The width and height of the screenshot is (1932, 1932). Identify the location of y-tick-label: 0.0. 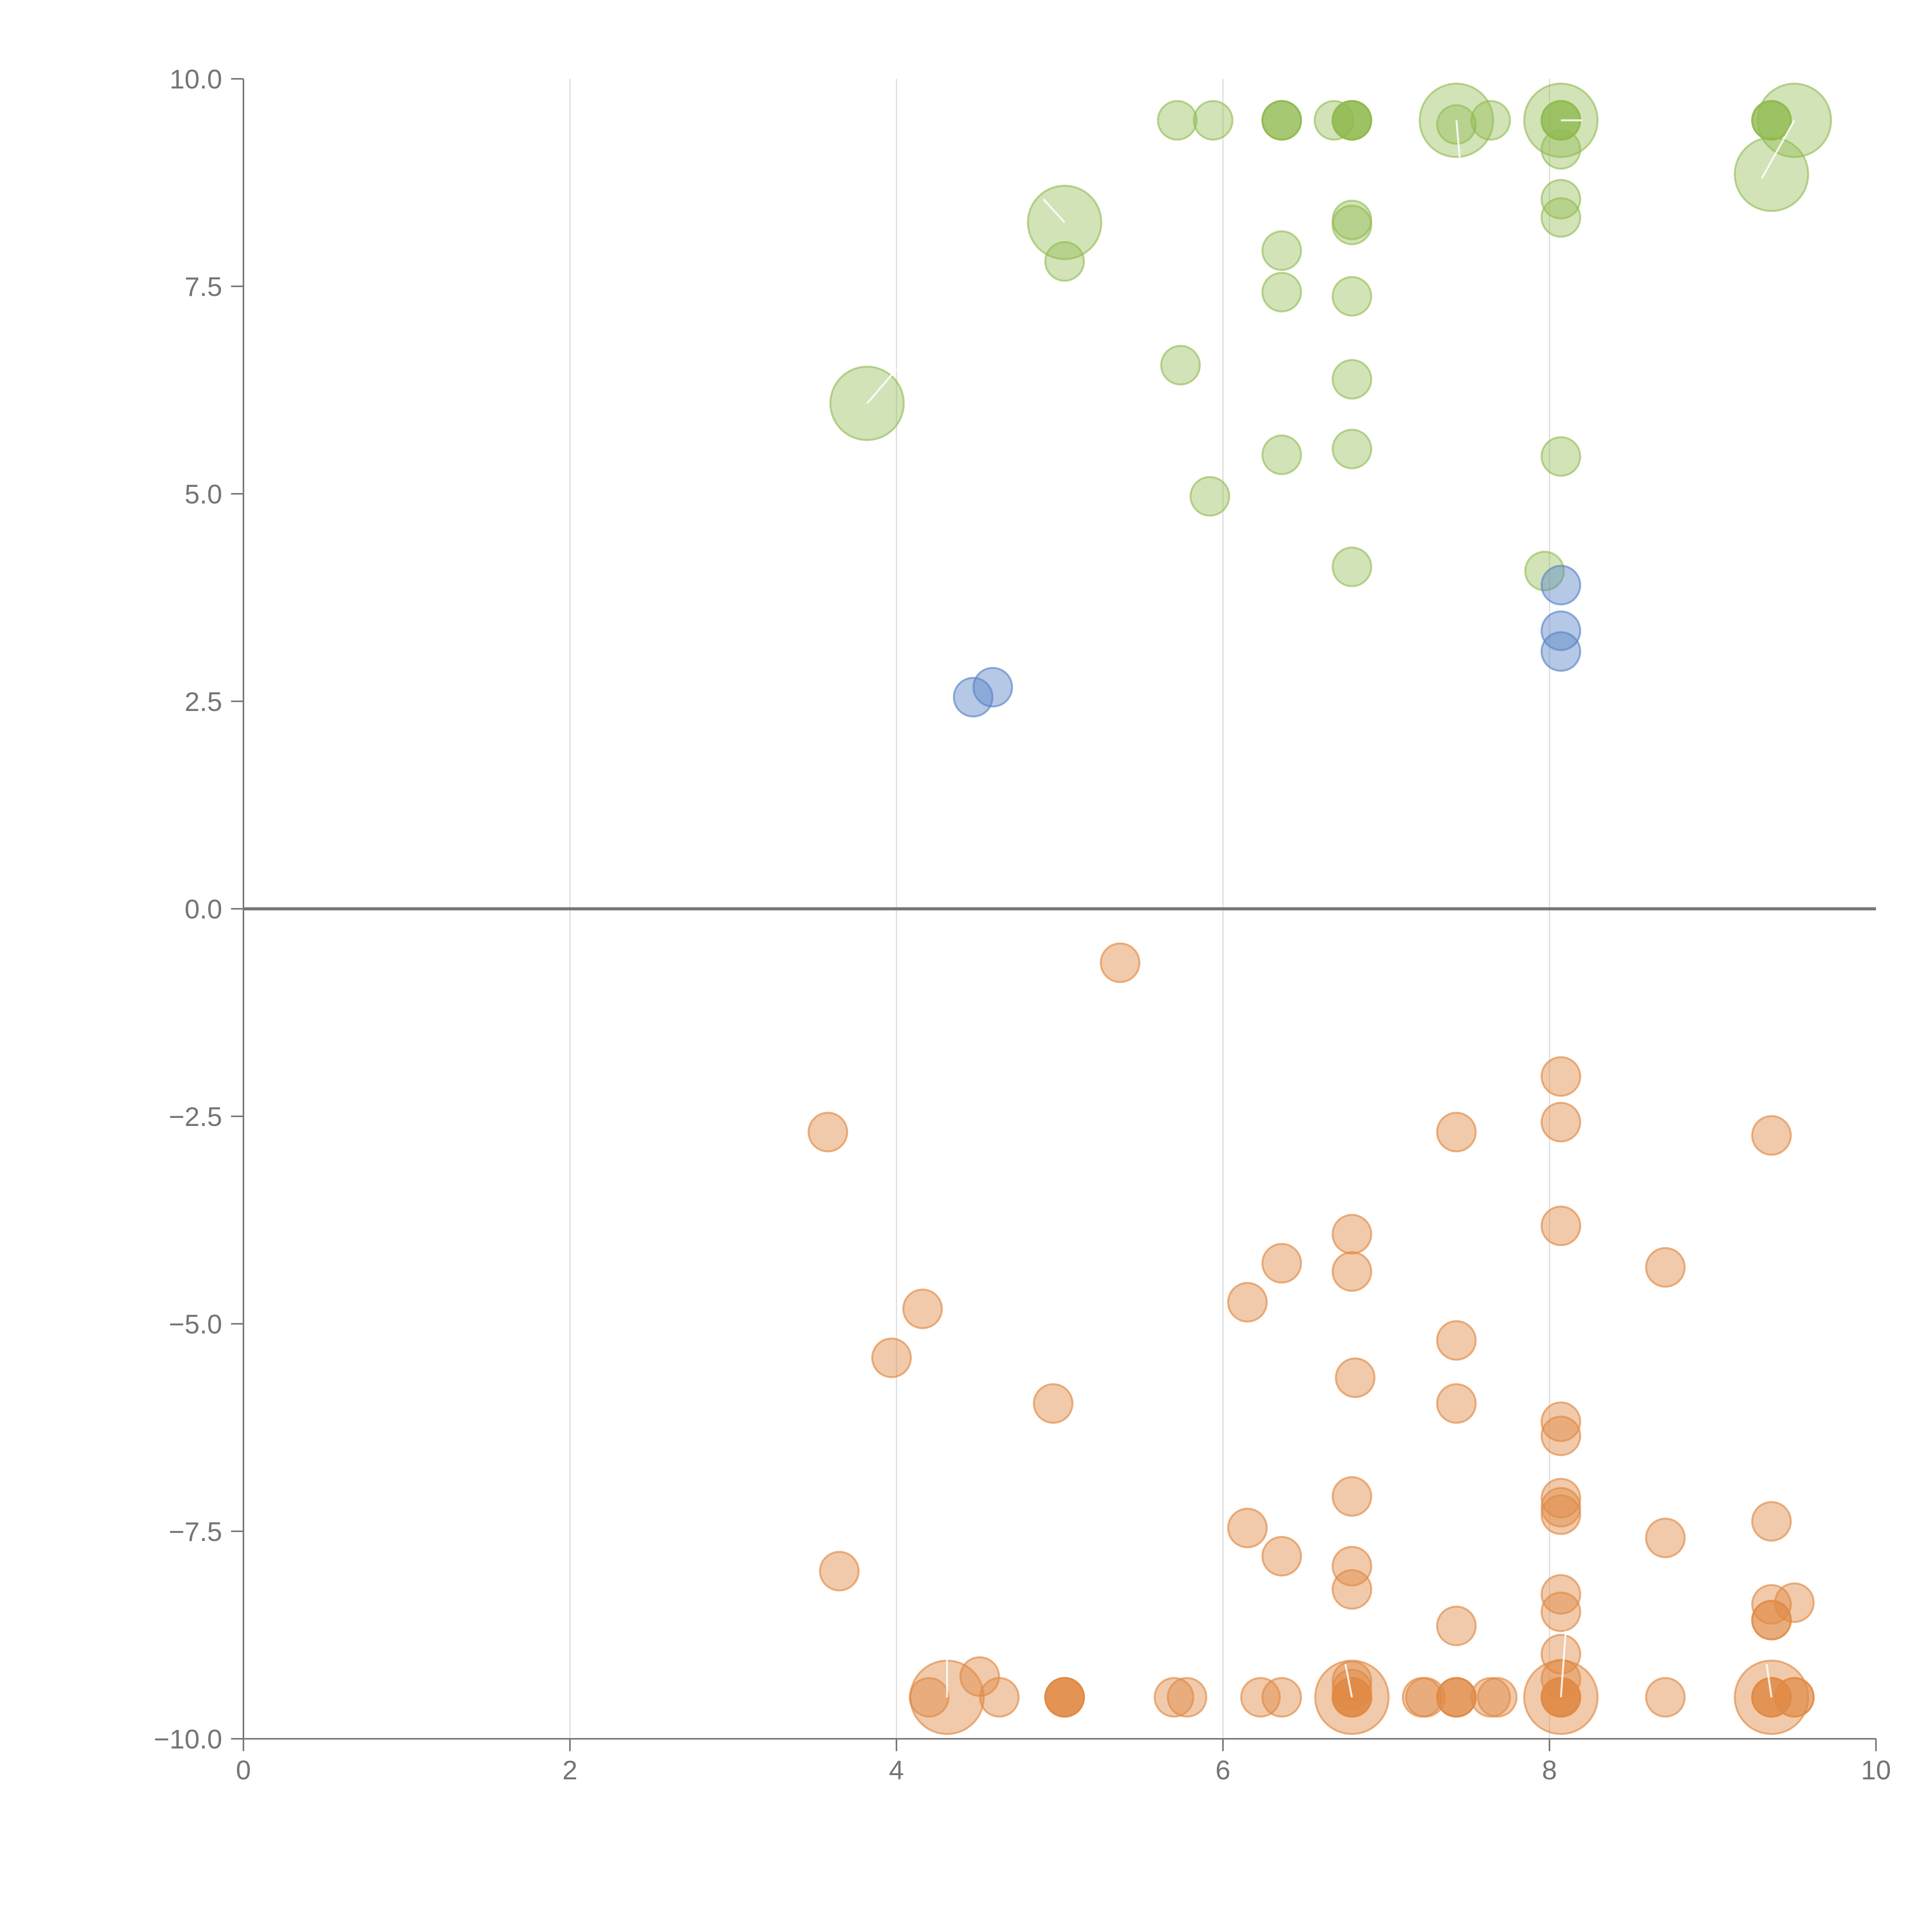
(204, 909).